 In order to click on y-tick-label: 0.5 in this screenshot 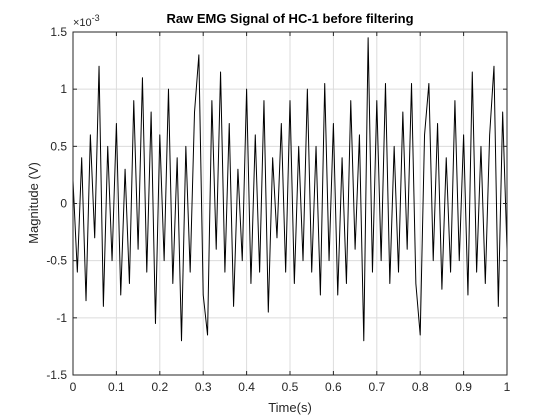, I will do `click(58, 146)`.